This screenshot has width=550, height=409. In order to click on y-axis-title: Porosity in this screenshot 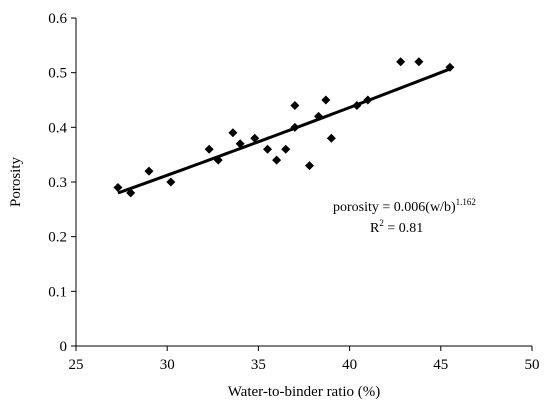, I will do `click(16, 181)`.